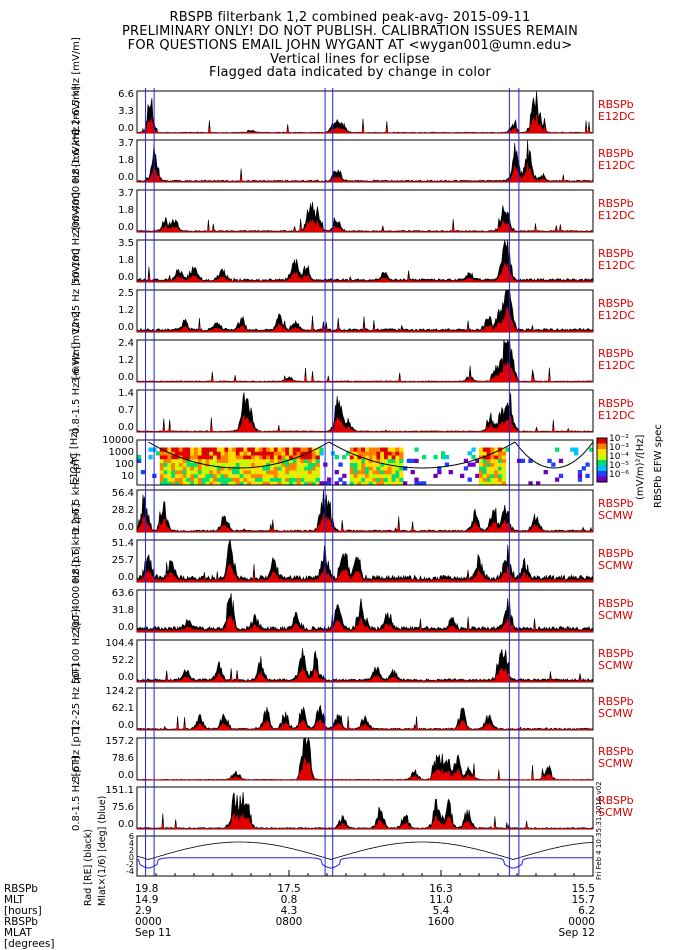  I want to click on footer-value: 6.2, so click(586, 911).